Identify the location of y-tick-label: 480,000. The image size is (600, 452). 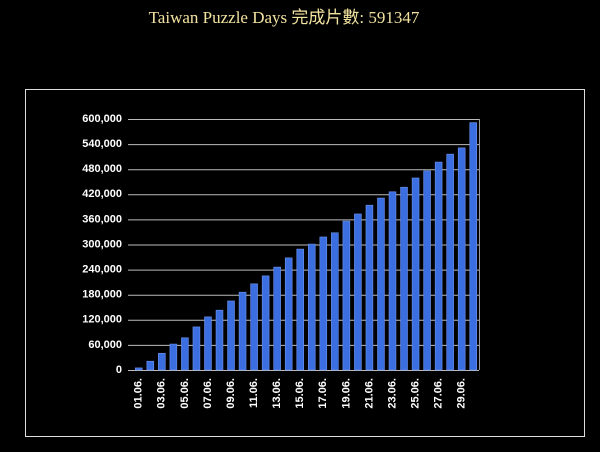
(102, 169).